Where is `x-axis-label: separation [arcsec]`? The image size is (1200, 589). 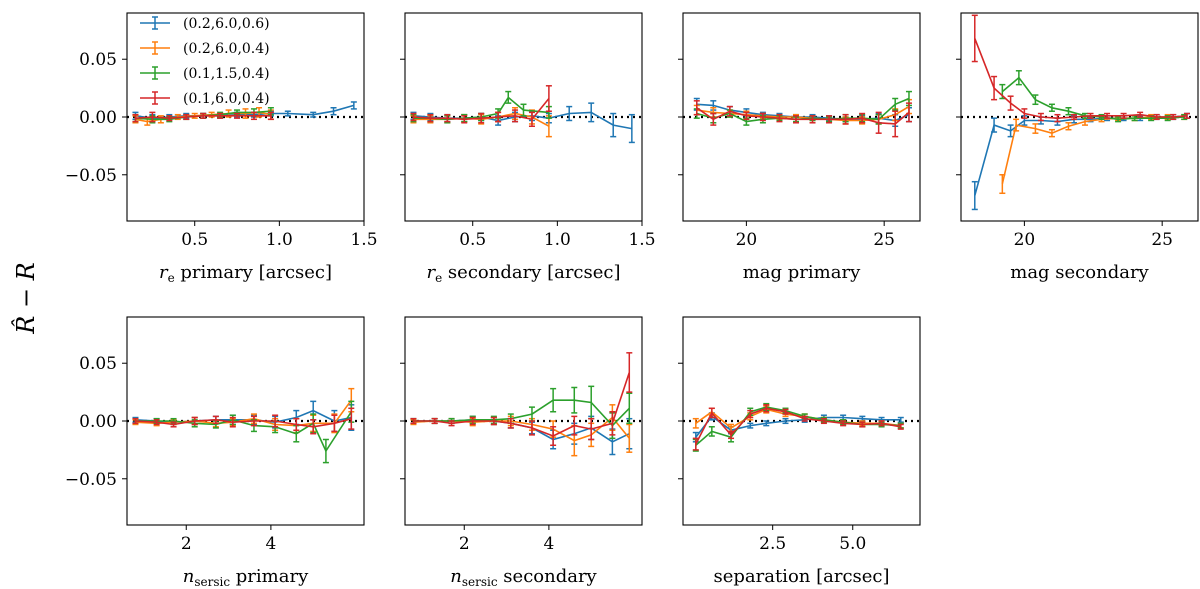
x-axis-label: separation [arcsec] is located at coordinates (801, 576).